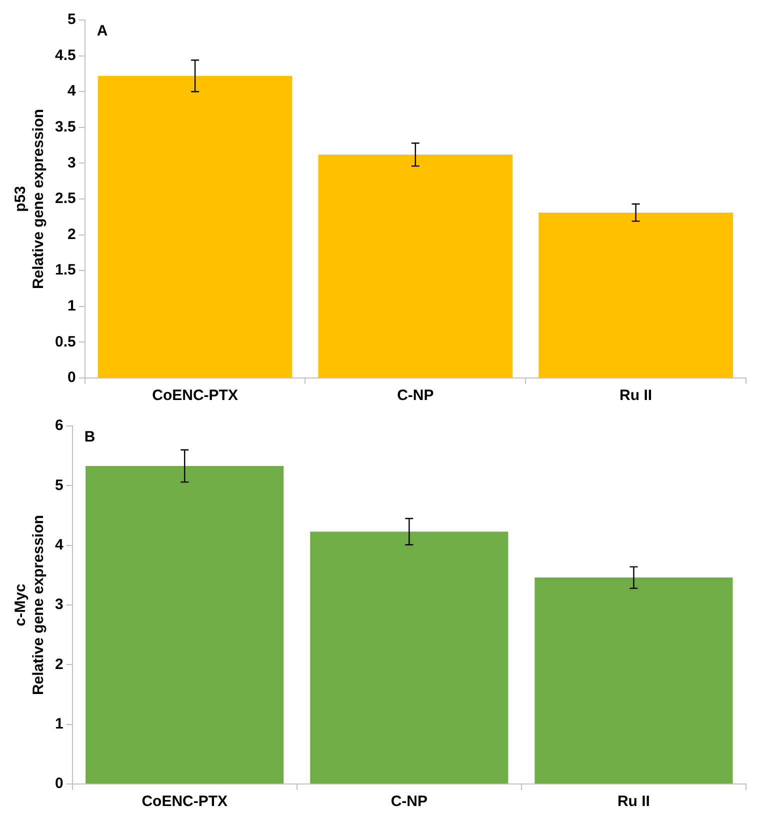  Describe the element at coordinates (30, 199) in the screenshot. I see `y-axis-title: p53 Relative gene expression` at that location.